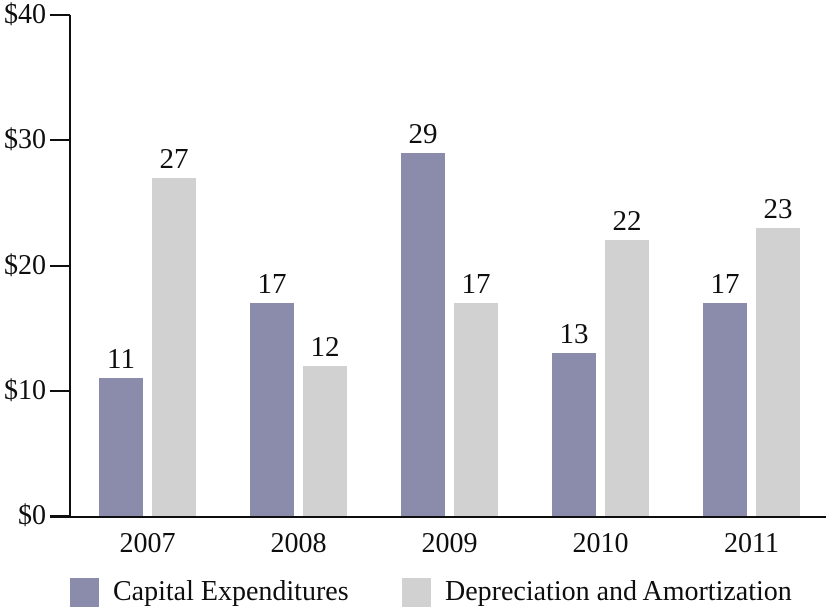 Image resolution: width=826 pixels, height=613 pixels. Describe the element at coordinates (60, 140) in the screenshot. I see `y-tick--30` at that location.